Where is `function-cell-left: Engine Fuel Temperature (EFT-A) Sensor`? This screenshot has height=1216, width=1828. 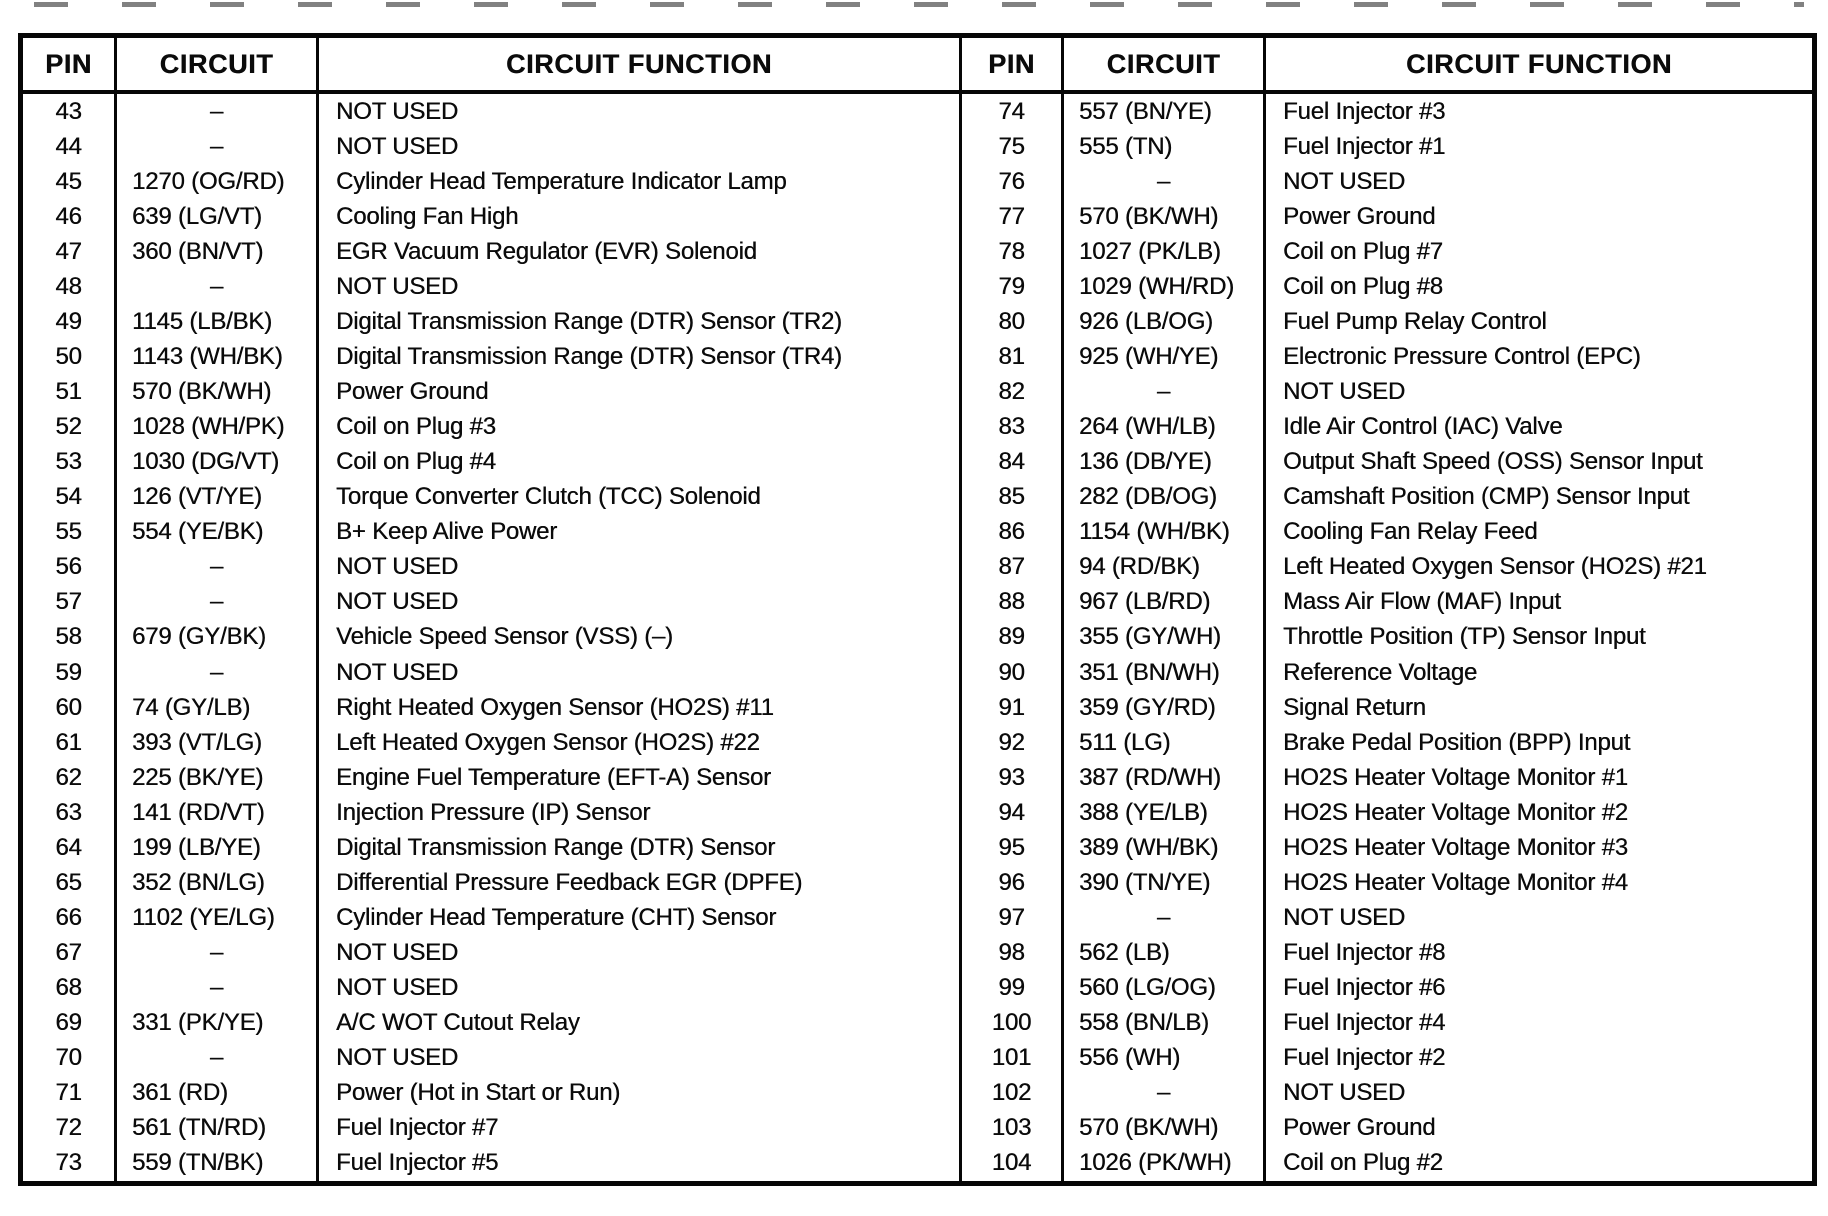 function-cell-left: Engine Fuel Temperature (EFT-A) Sensor is located at coordinates (639, 778).